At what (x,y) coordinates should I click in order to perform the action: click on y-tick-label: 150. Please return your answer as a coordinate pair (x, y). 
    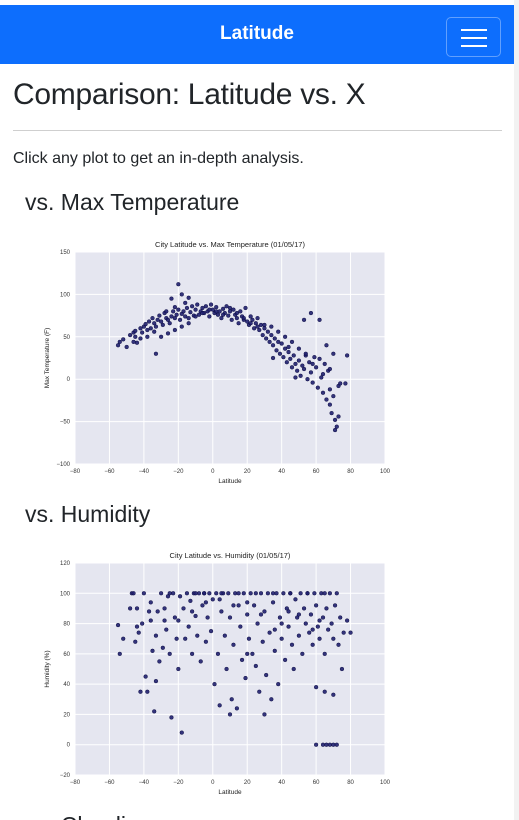
    Looking at the image, I should click on (65, 253).